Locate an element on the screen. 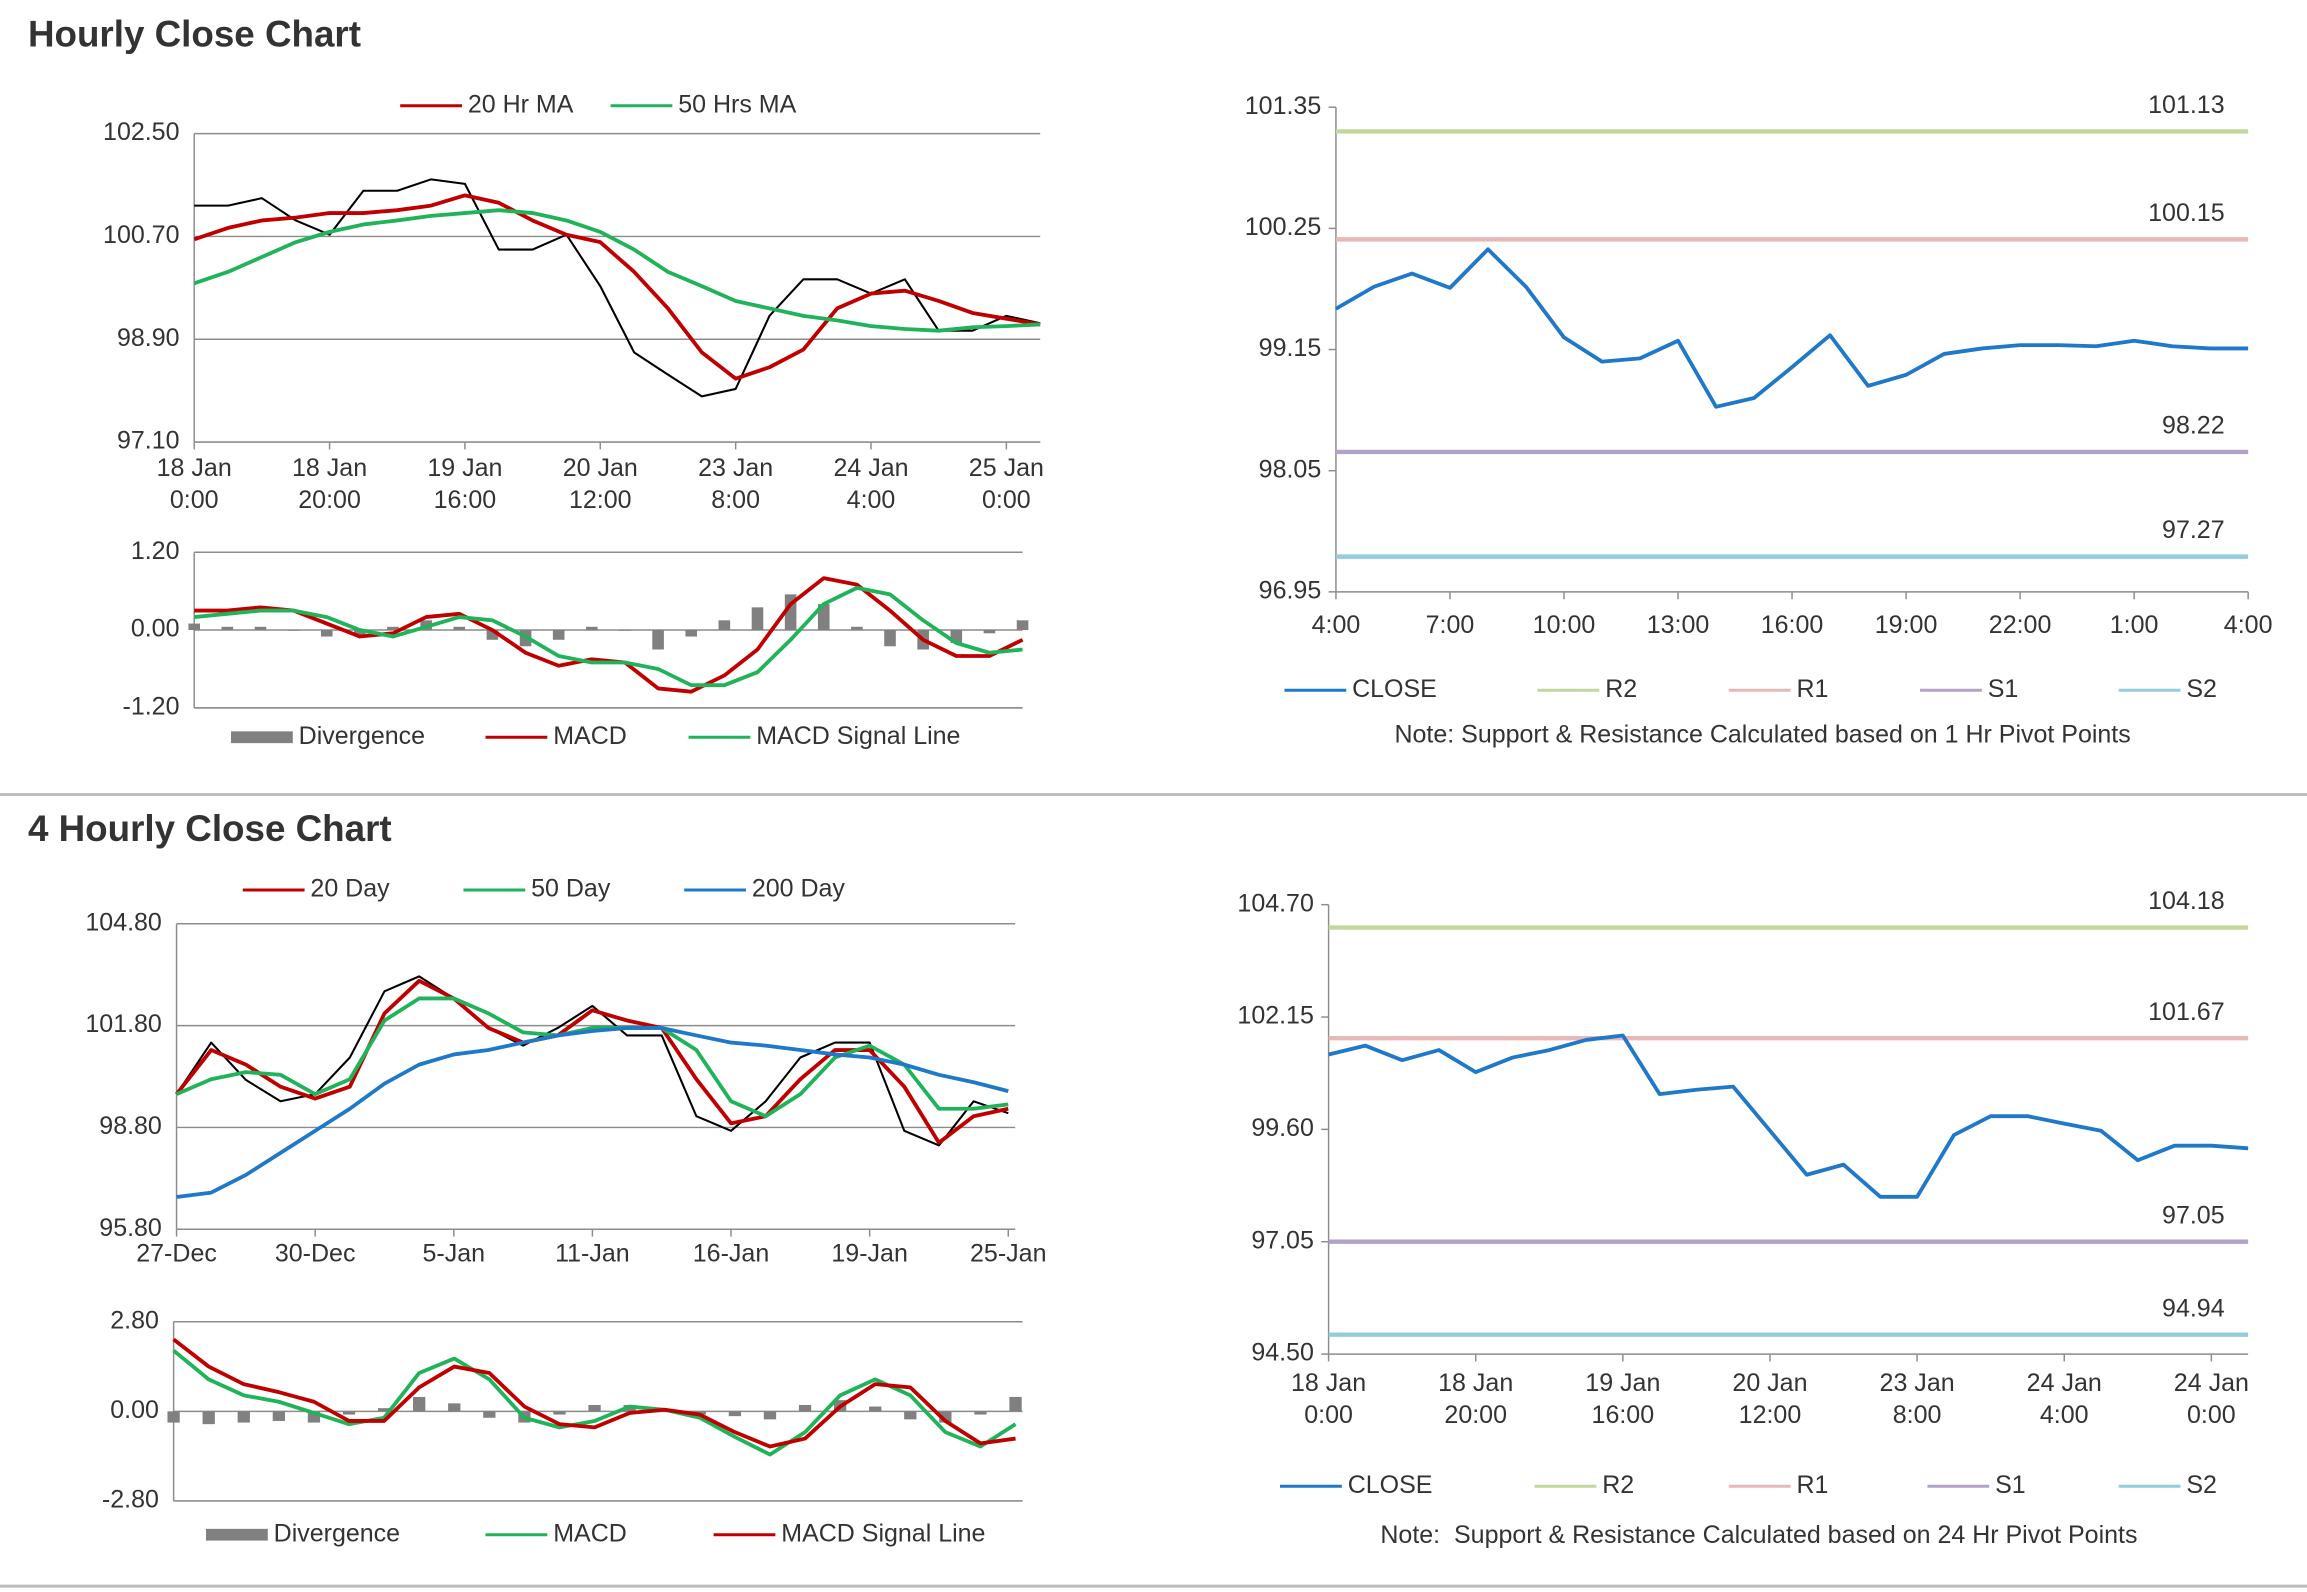 The height and width of the screenshot is (1592, 2307). x-tick-label: 5-Jan is located at coordinates (454, 1253).